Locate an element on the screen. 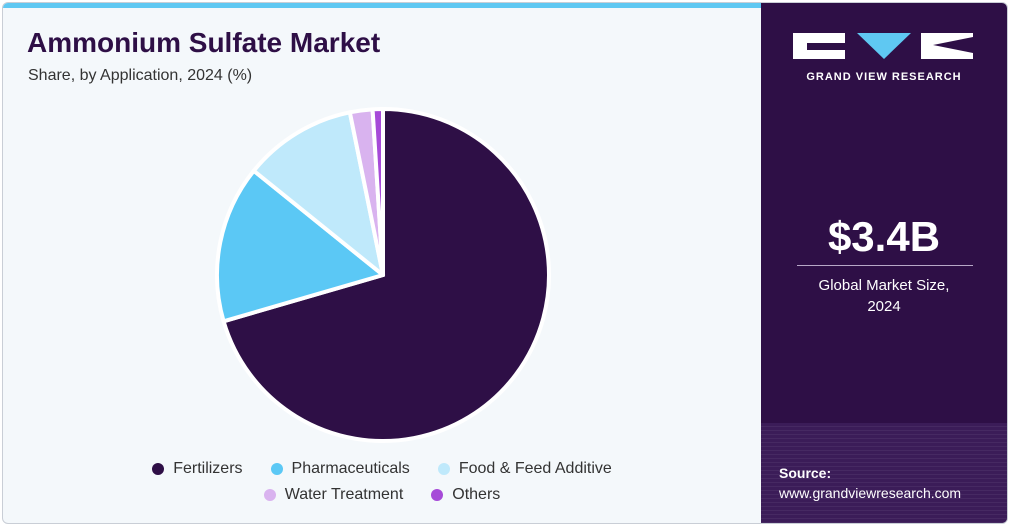  pie-slice-others is located at coordinates (377, 192).